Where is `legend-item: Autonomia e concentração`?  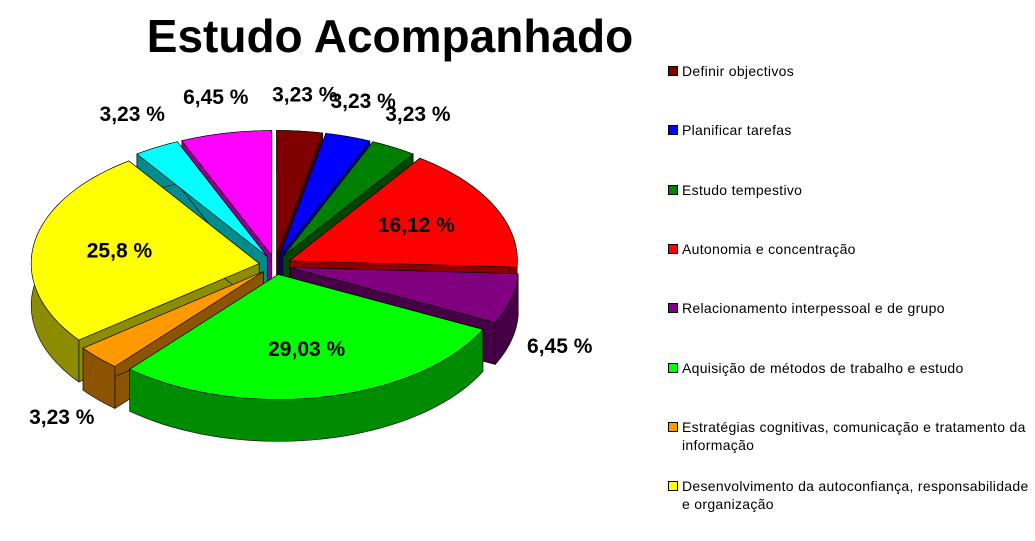
legend-item: Autonomia e concentração is located at coordinates (849, 249).